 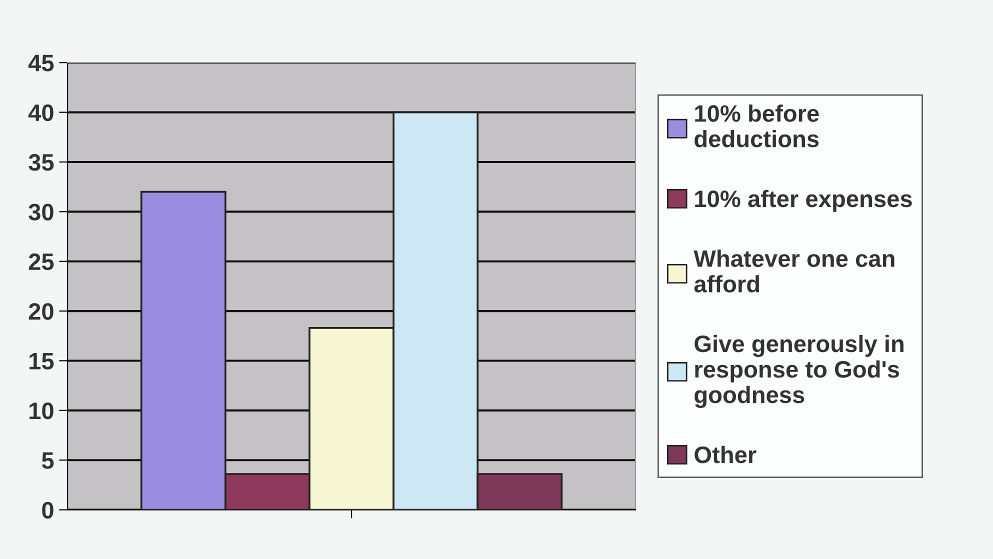 What do you see at coordinates (42, 411) in the screenshot?
I see `y-tick-label: 10` at bounding box center [42, 411].